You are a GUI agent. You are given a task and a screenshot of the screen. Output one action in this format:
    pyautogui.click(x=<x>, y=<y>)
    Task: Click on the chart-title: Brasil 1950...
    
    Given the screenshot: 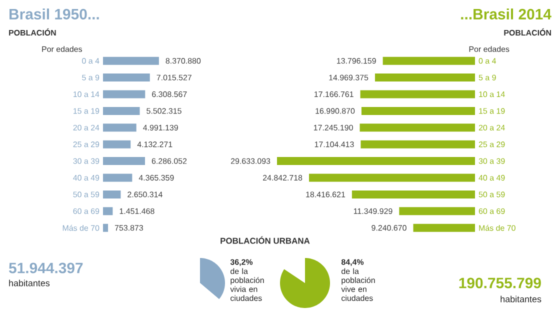 What is the action you would take?
    pyautogui.click(x=54, y=14)
    